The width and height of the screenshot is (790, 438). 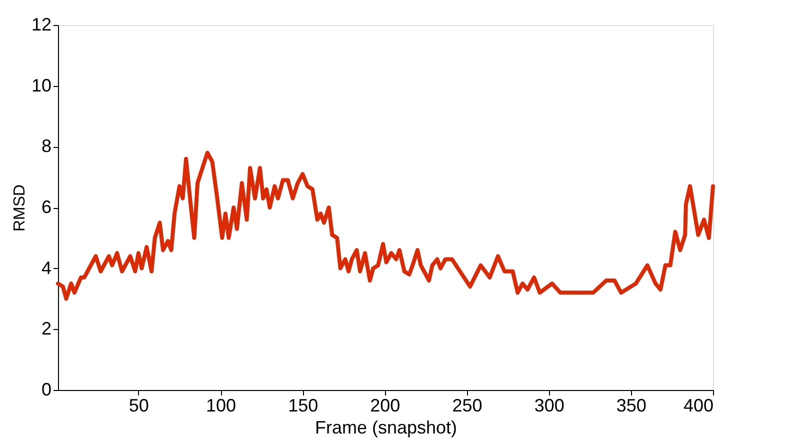 What do you see at coordinates (19, 208) in the screenshot?
I see `y-axis-title: RMSD` at bounding box center [19, 208].